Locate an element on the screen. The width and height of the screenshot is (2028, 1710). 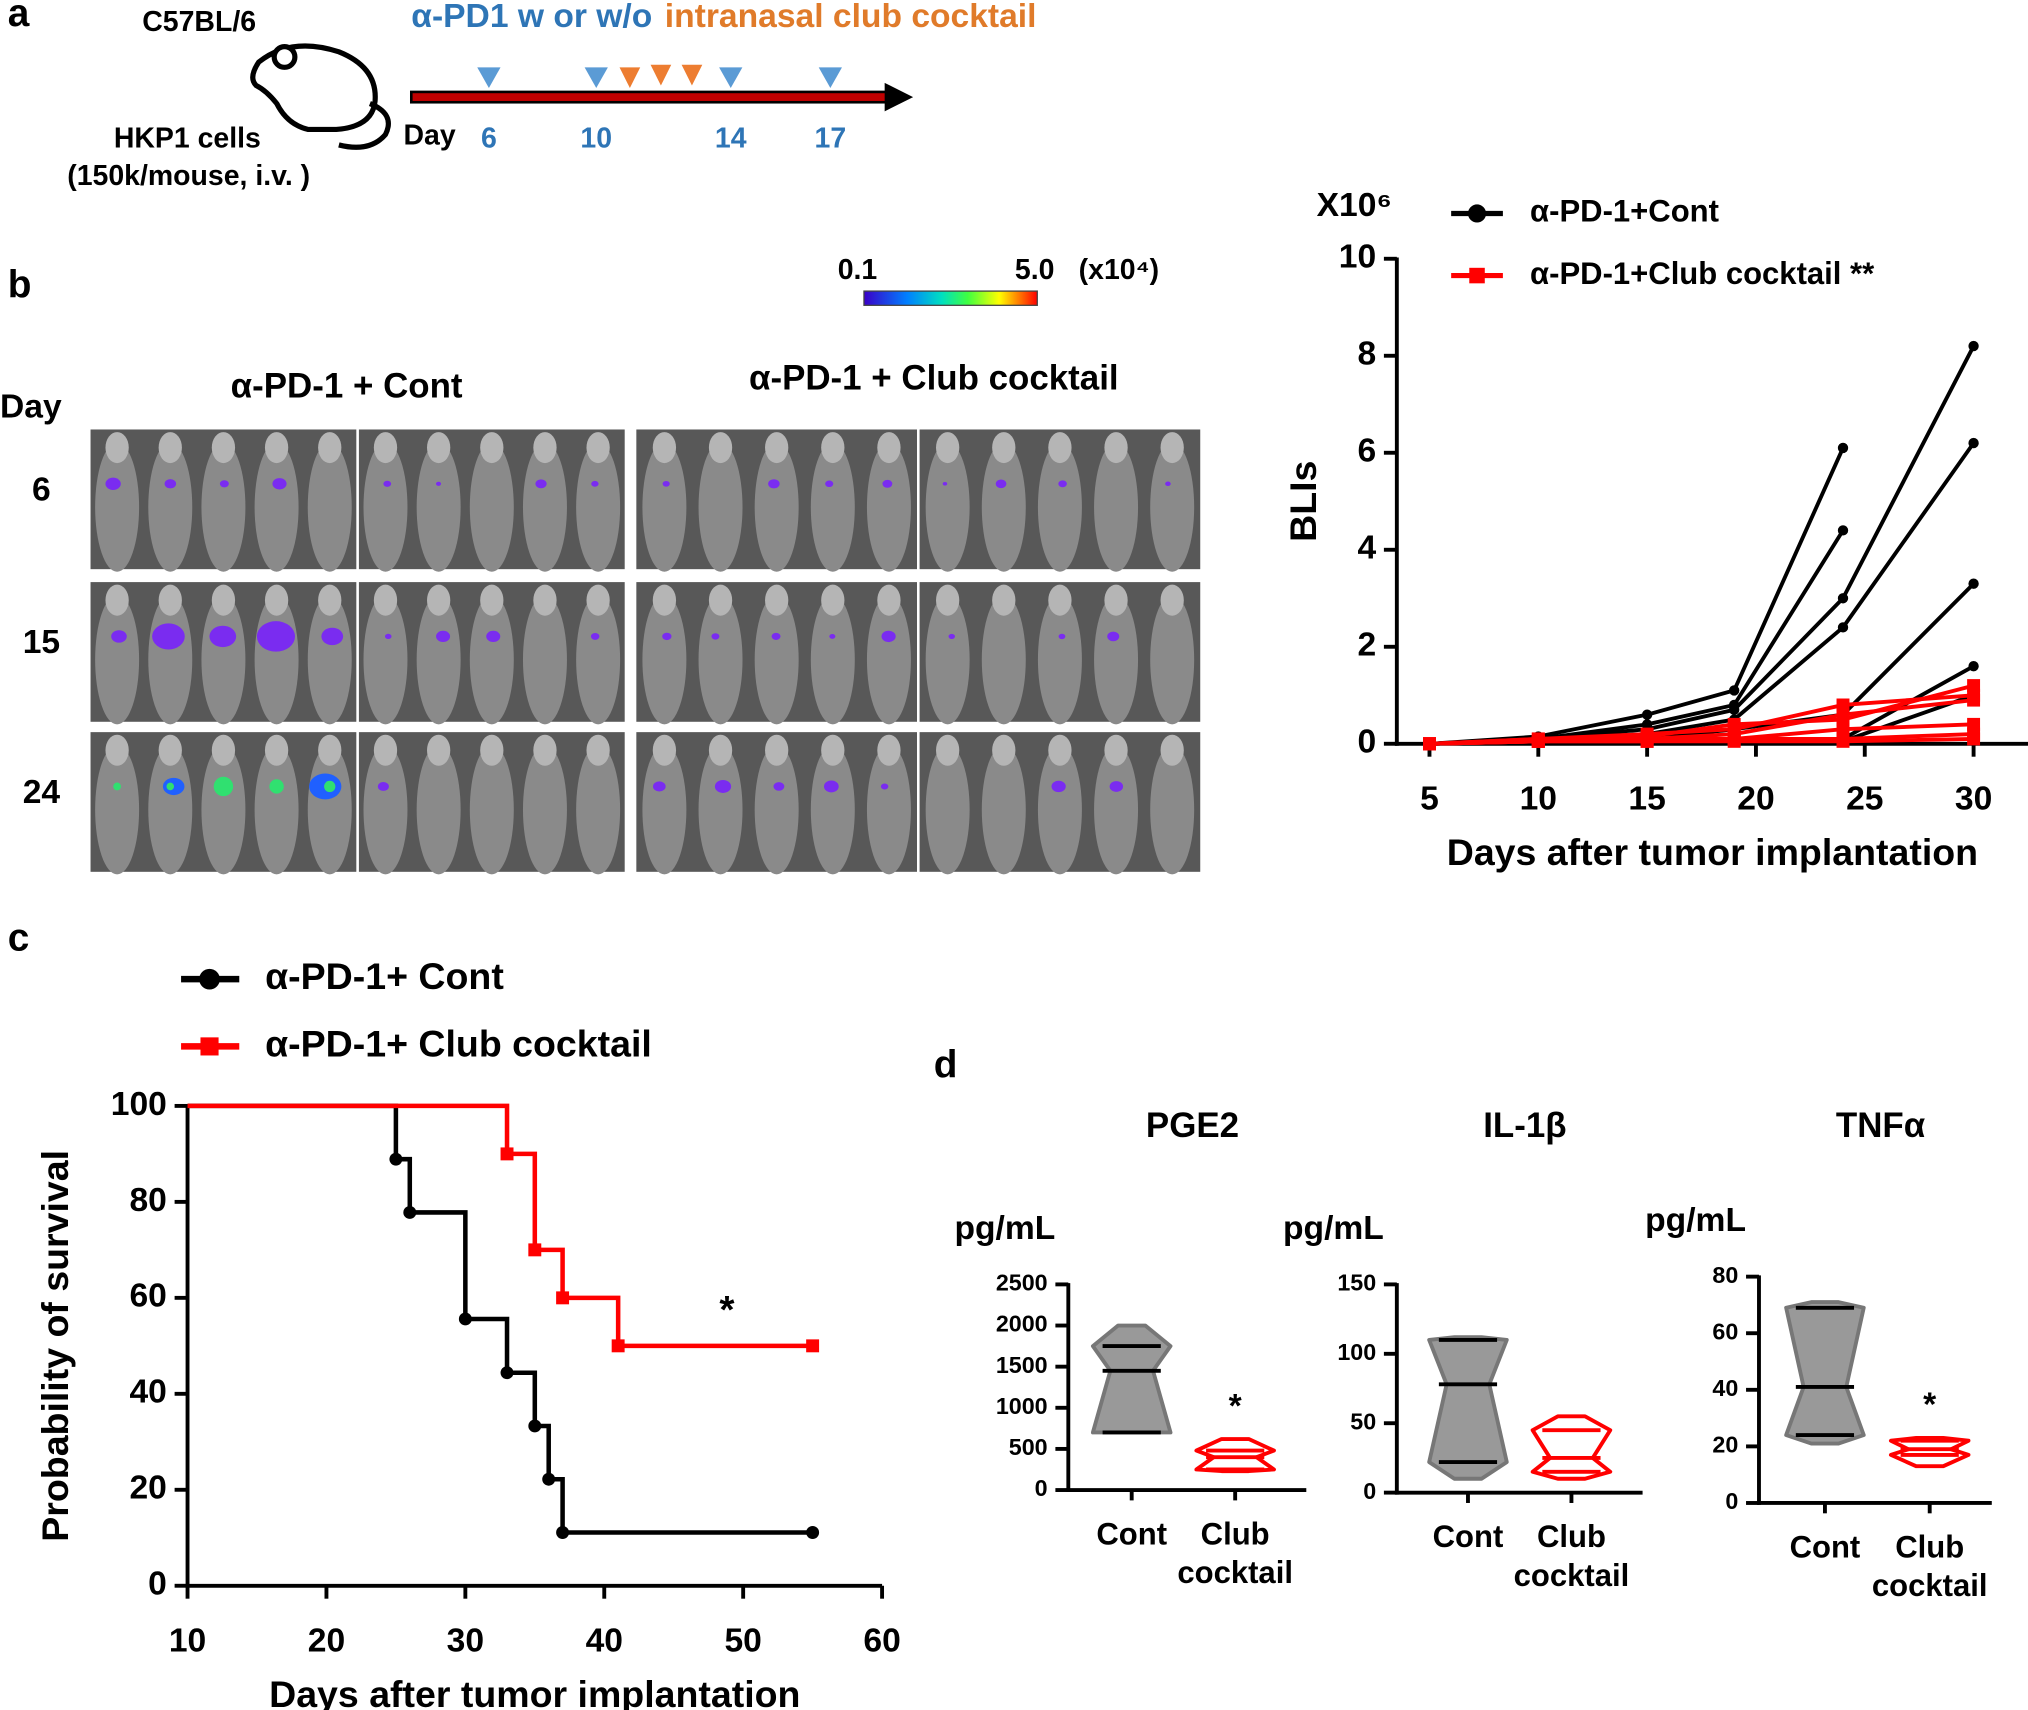
day-label: Day is located at coordinates (430, 136).